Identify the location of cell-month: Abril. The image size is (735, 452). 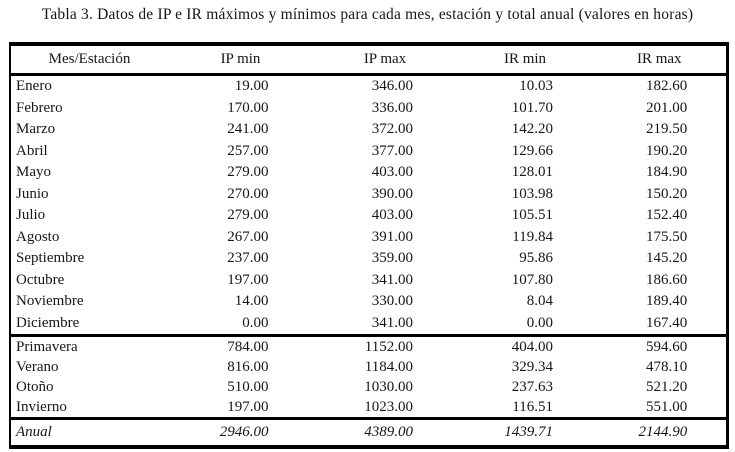
(32, 150).